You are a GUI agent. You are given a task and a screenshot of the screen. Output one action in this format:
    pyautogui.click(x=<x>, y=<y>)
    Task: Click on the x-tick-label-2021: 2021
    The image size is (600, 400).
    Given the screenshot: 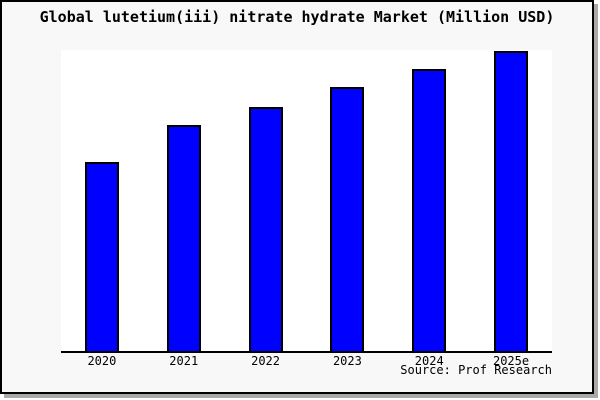 What is the action you would take?
    pyautogui.click(x=184, y=361)
    